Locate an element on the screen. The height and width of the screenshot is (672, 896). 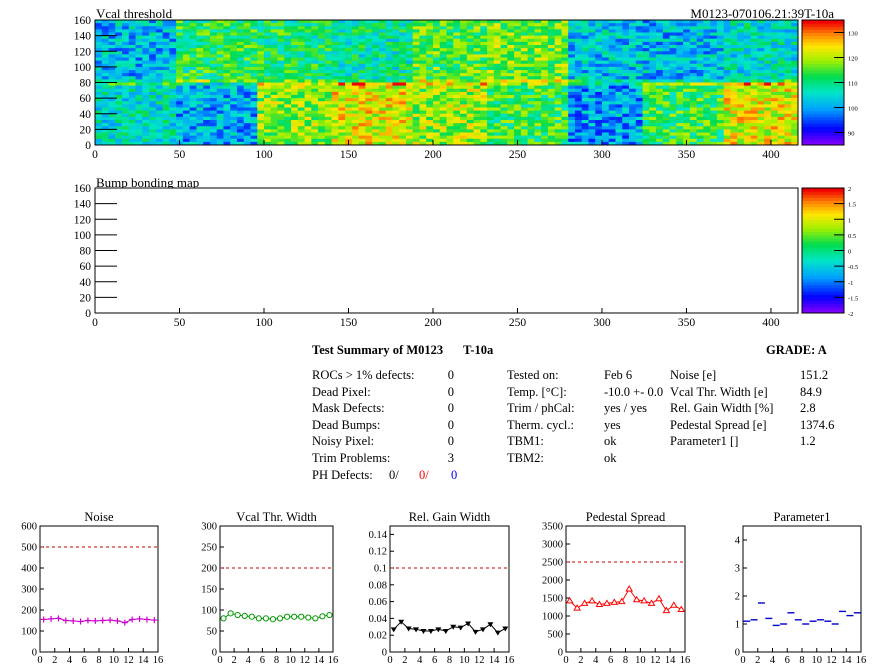
x-tick-label: 0 is located at coordinates (389, 660).